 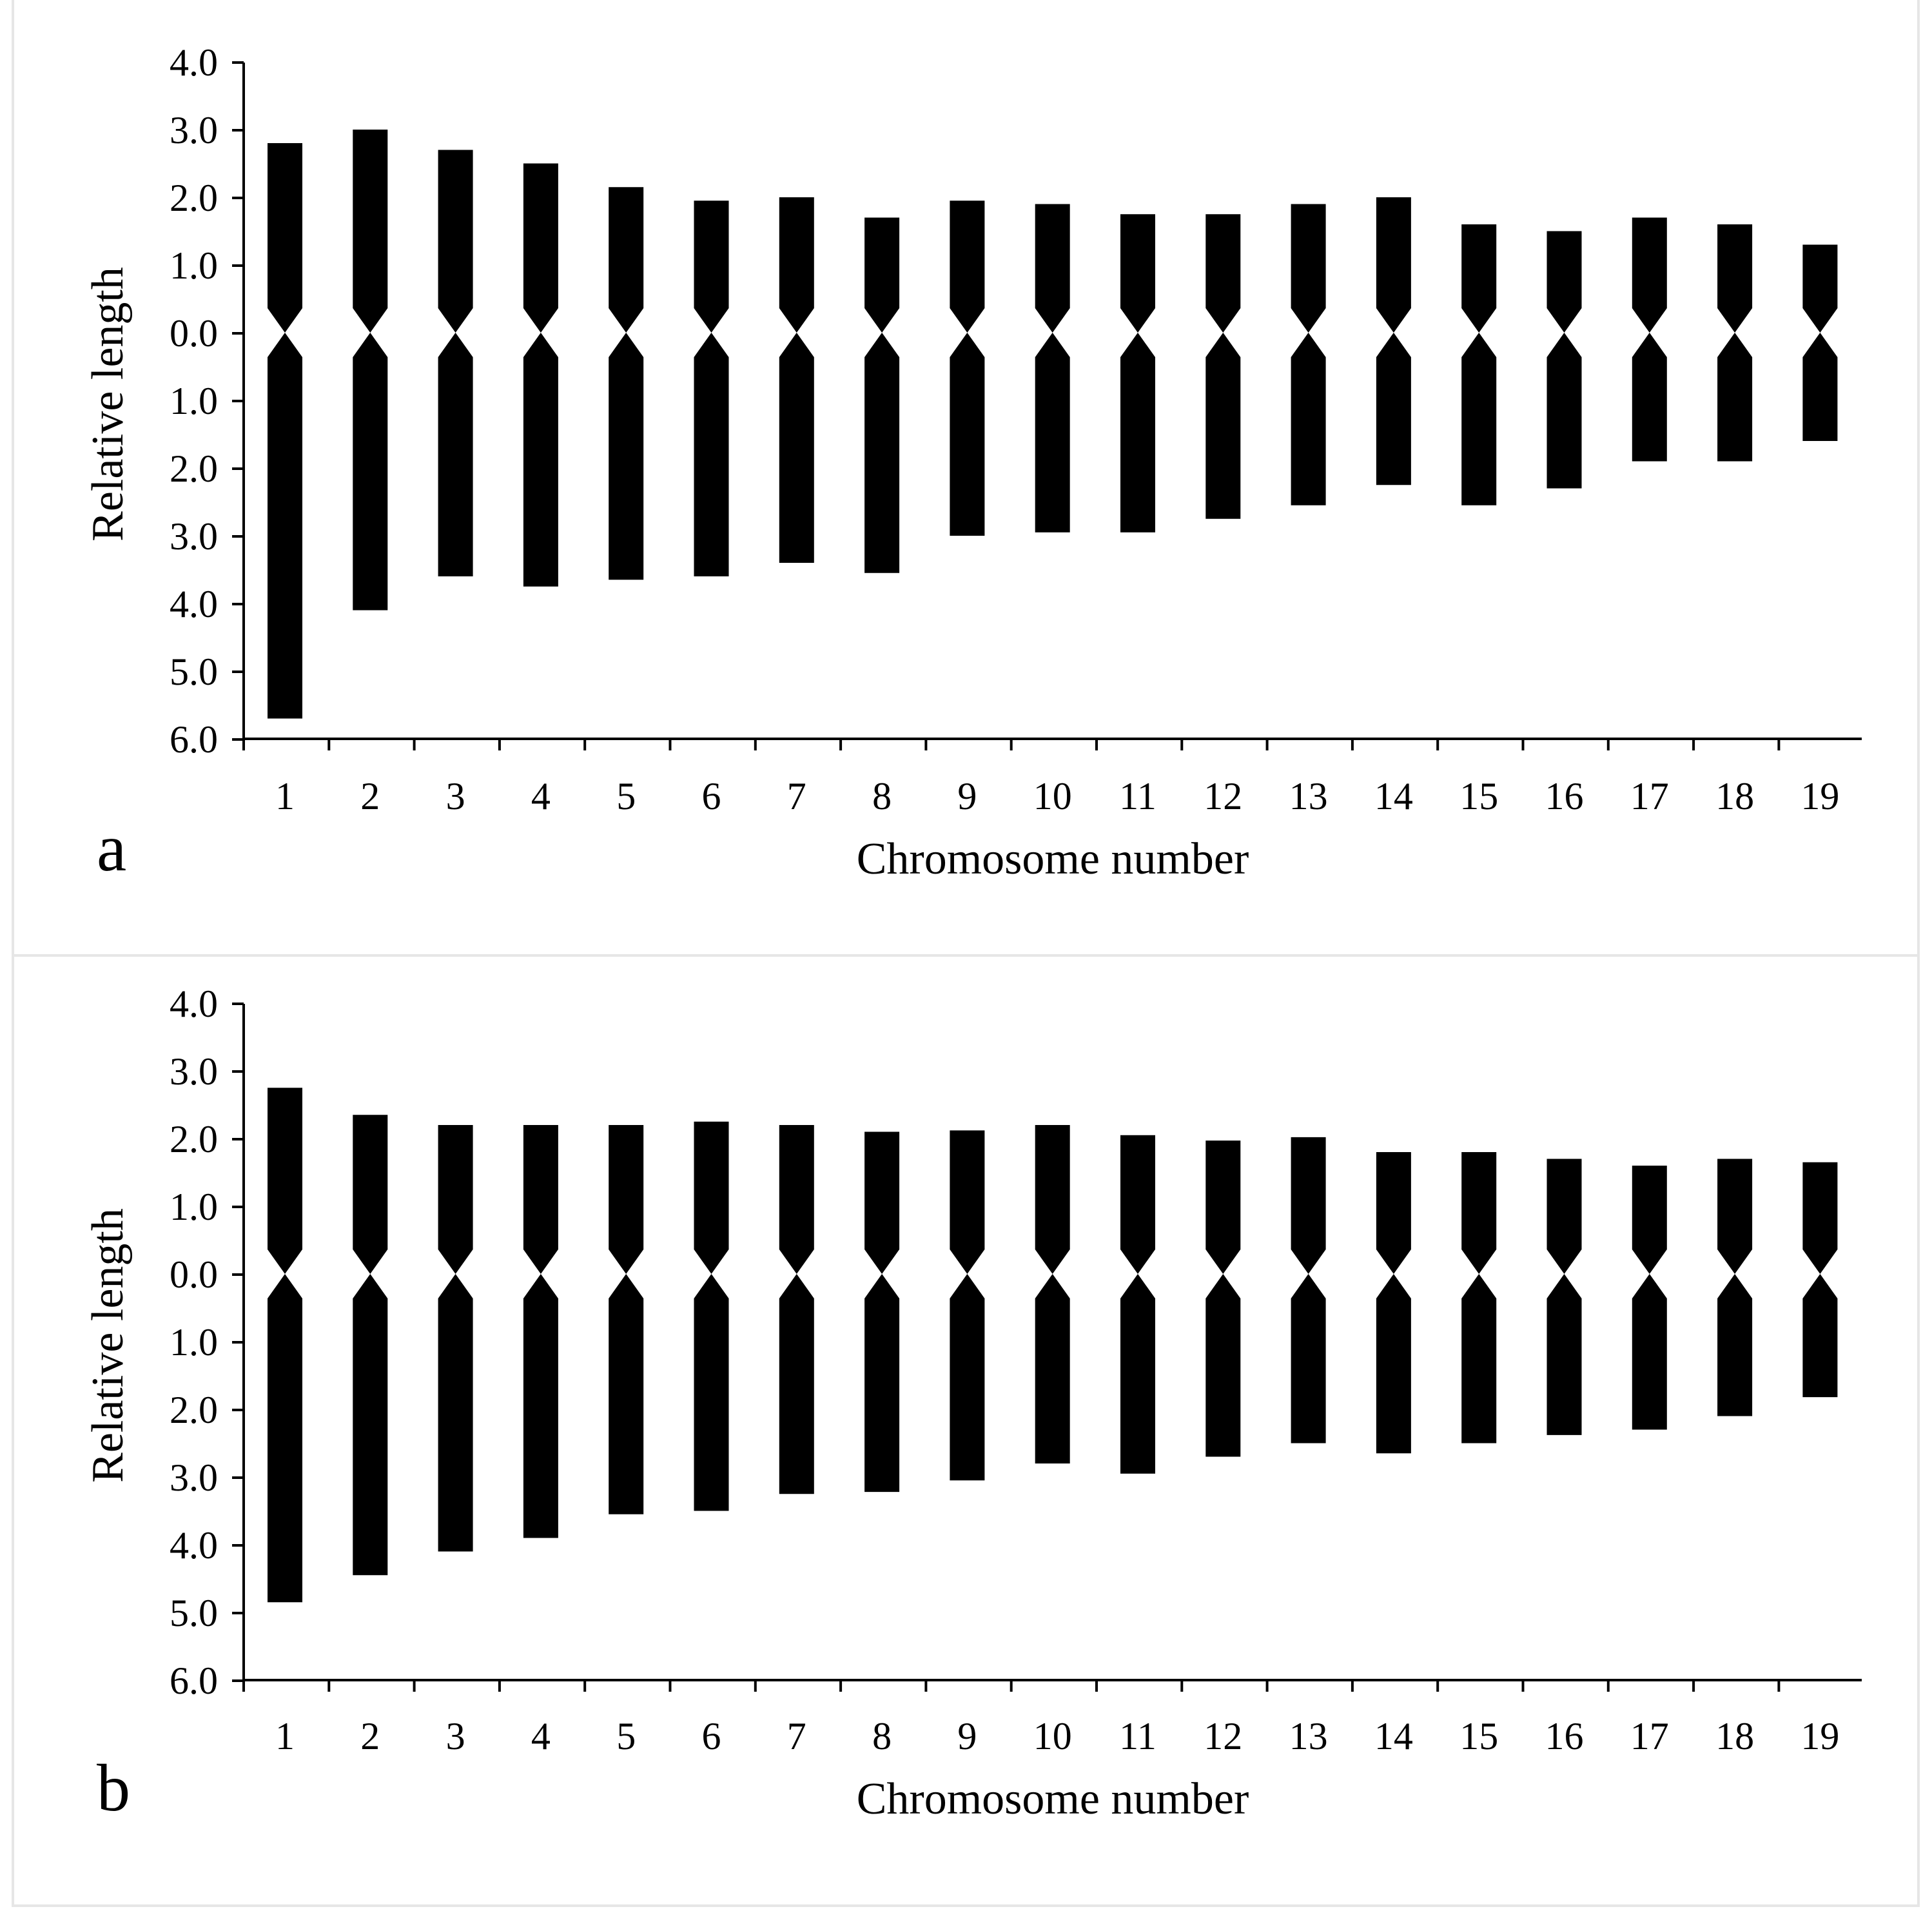 What do you see at coordinates (882, 1202) in the screenshot?
I see `chromosome-8-short-arm` at bounding box center [882, 1202].